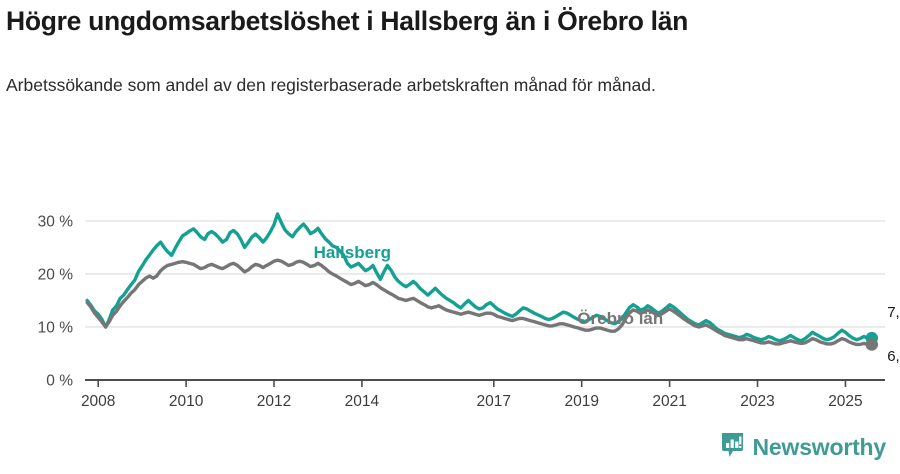 This screenshot has width=900, height=474. Describe the element at coordinates (872, 344) in the screenshot. I see `end-marker-dot` at that location.